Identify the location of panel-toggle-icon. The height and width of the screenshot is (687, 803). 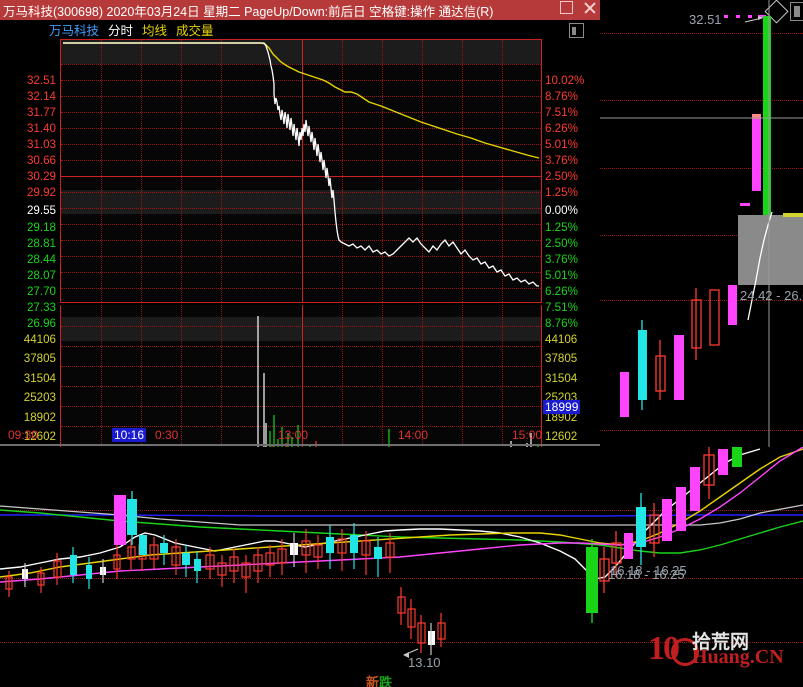
(576, 30).